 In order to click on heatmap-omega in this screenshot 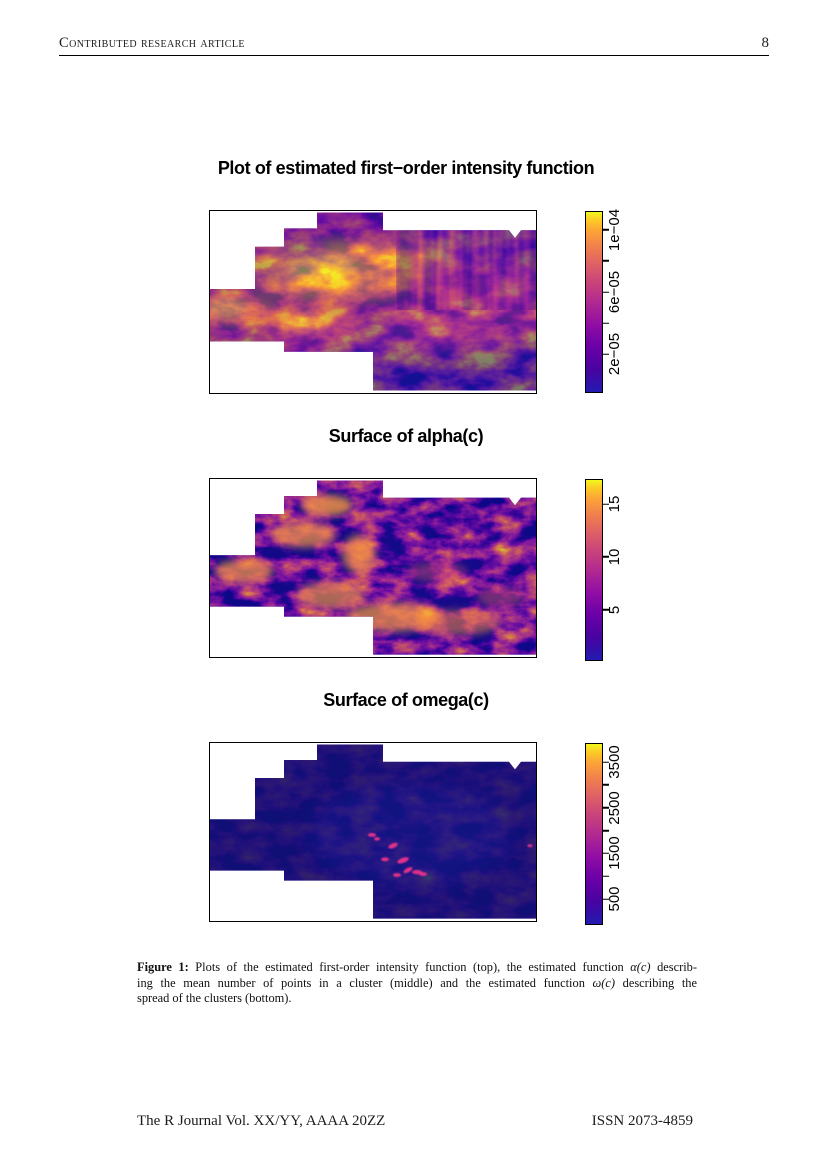, I will do `click(373, 832)`.